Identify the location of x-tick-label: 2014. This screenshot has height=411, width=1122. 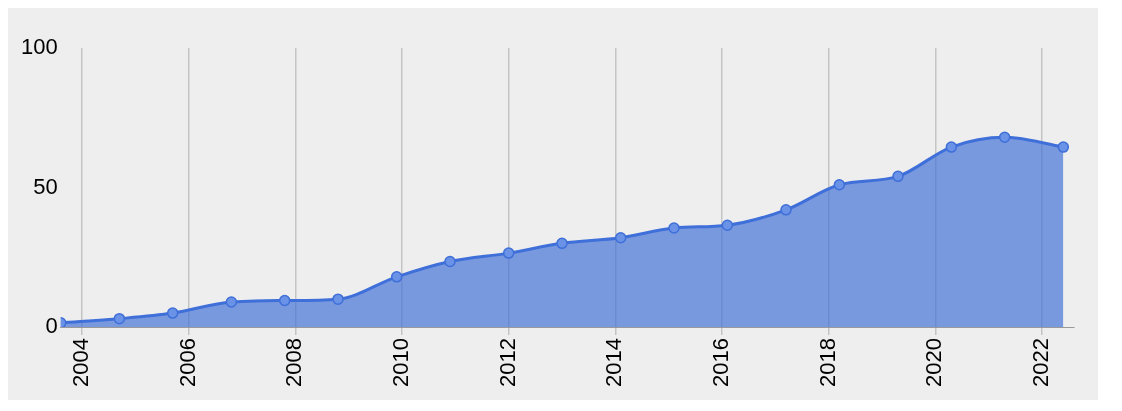
(614, 363).